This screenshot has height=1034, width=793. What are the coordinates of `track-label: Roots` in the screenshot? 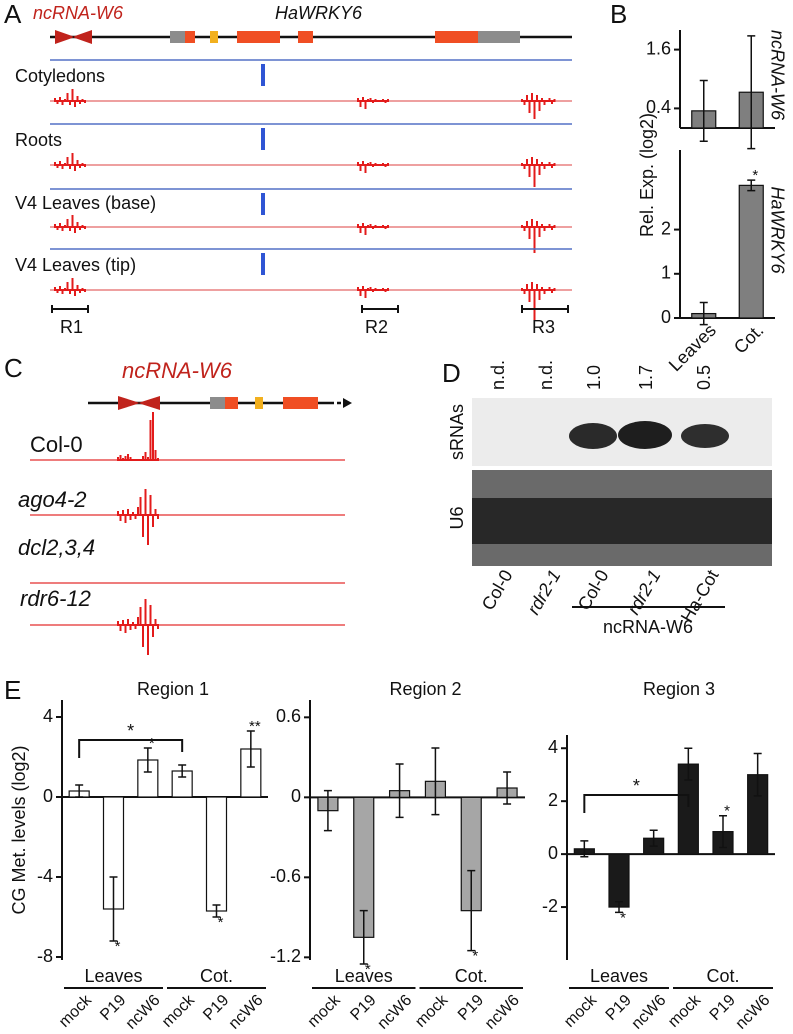 It's located at (38, 140).